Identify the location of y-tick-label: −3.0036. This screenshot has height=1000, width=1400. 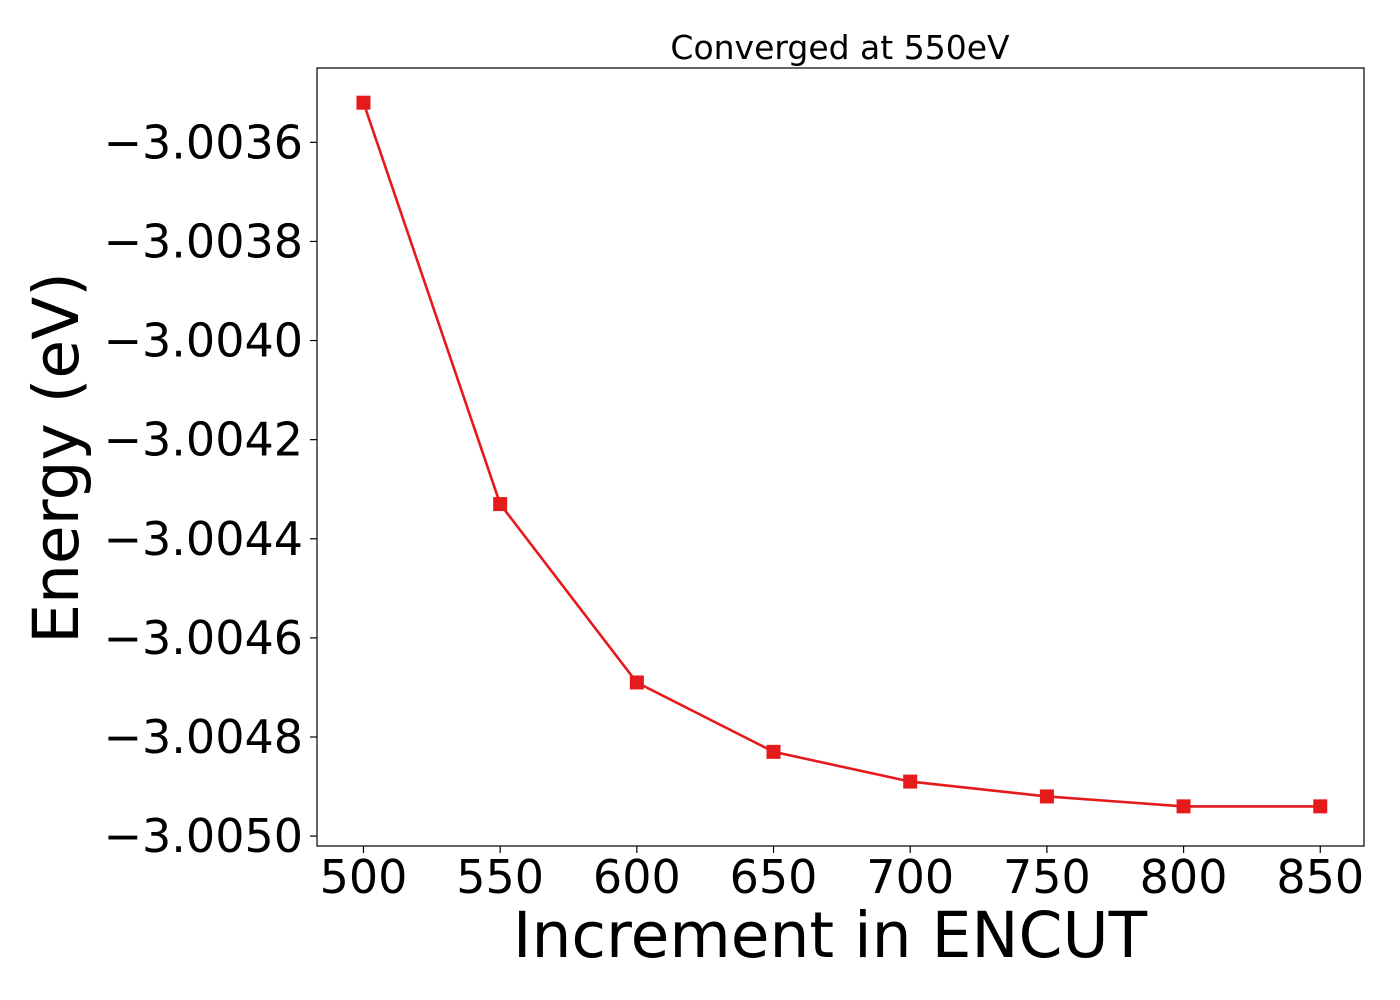
(204, 142).